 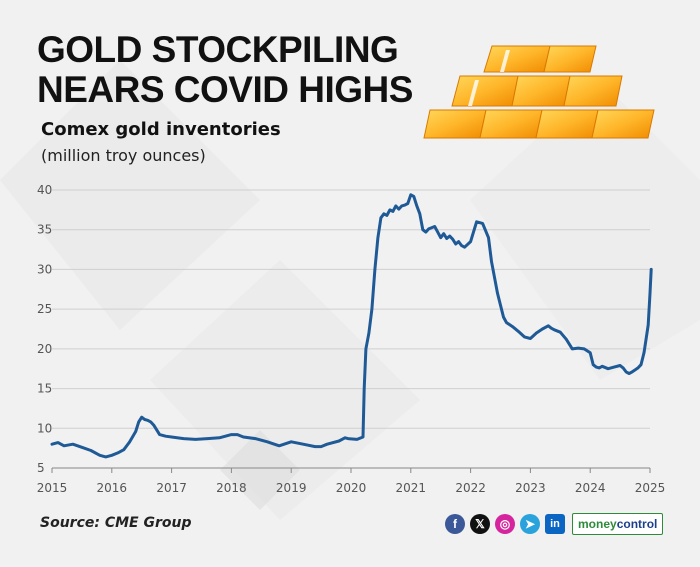 I want to click on y-tick-label: 10, so click(x=44, y=428).